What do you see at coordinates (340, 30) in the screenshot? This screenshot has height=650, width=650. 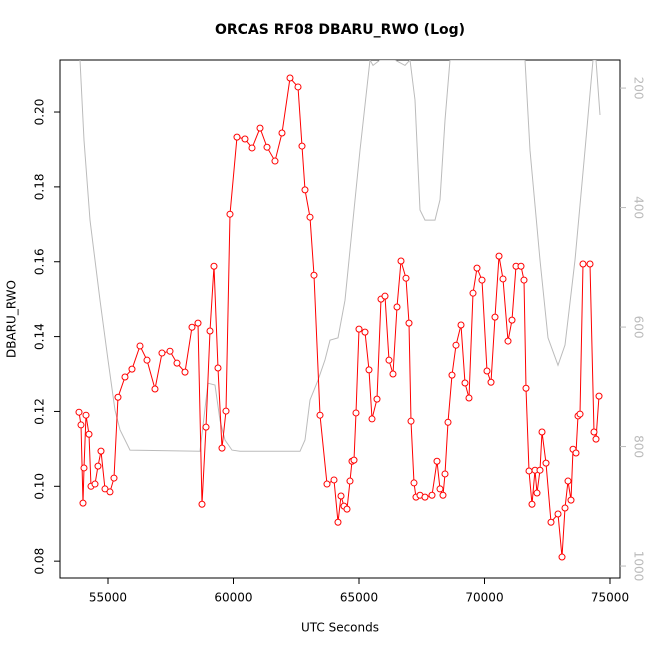 I see `chart-title: ORCAS RF08 DBARU_RWO (Log)` at bounding box center [340, 30].